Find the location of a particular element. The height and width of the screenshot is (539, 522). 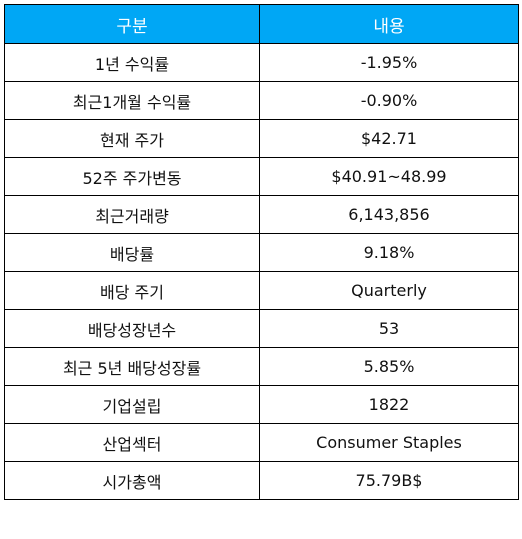

row-label: 시가총액 is located at coordinates (132, 480).